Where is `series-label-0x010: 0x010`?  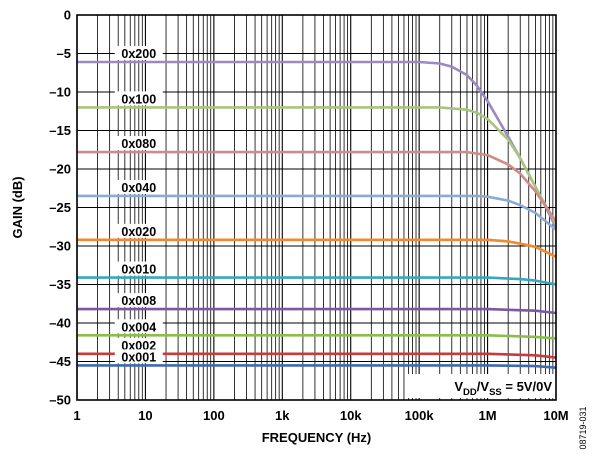
series-label-0x010: 0x010 is located at coordinates (138, 270).